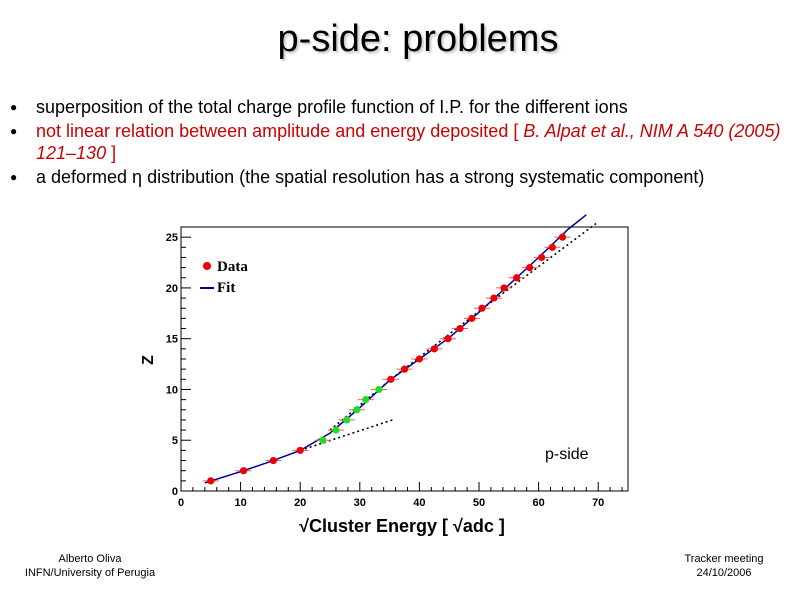 This screenshot has height=600, width=794. What do you see at coordinates (360, 503) in the screenshot?
I see `x-tick-label: 30` at bounding box center [360, 503].